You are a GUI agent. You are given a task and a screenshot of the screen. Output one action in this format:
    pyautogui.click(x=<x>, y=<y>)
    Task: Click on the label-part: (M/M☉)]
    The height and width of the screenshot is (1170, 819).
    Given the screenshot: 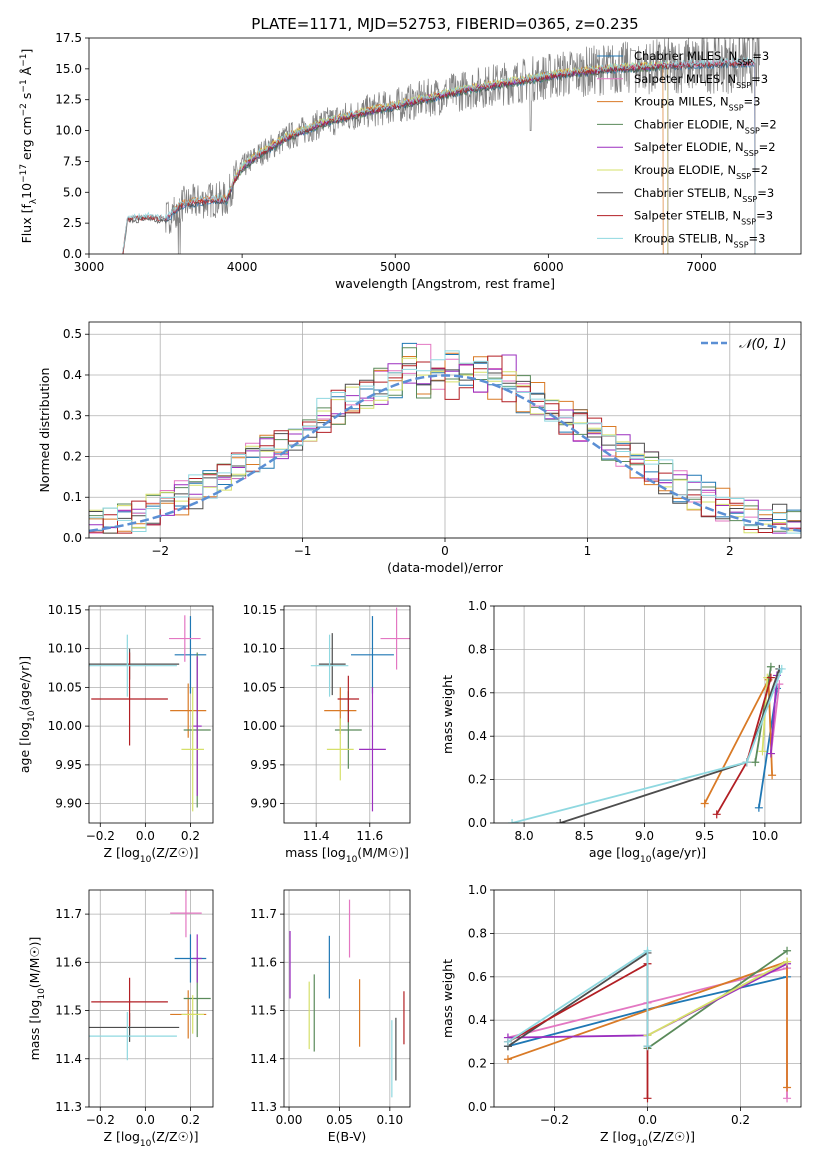 What is the action you would take?
    pyautogui.click(x=34, y=963)
    